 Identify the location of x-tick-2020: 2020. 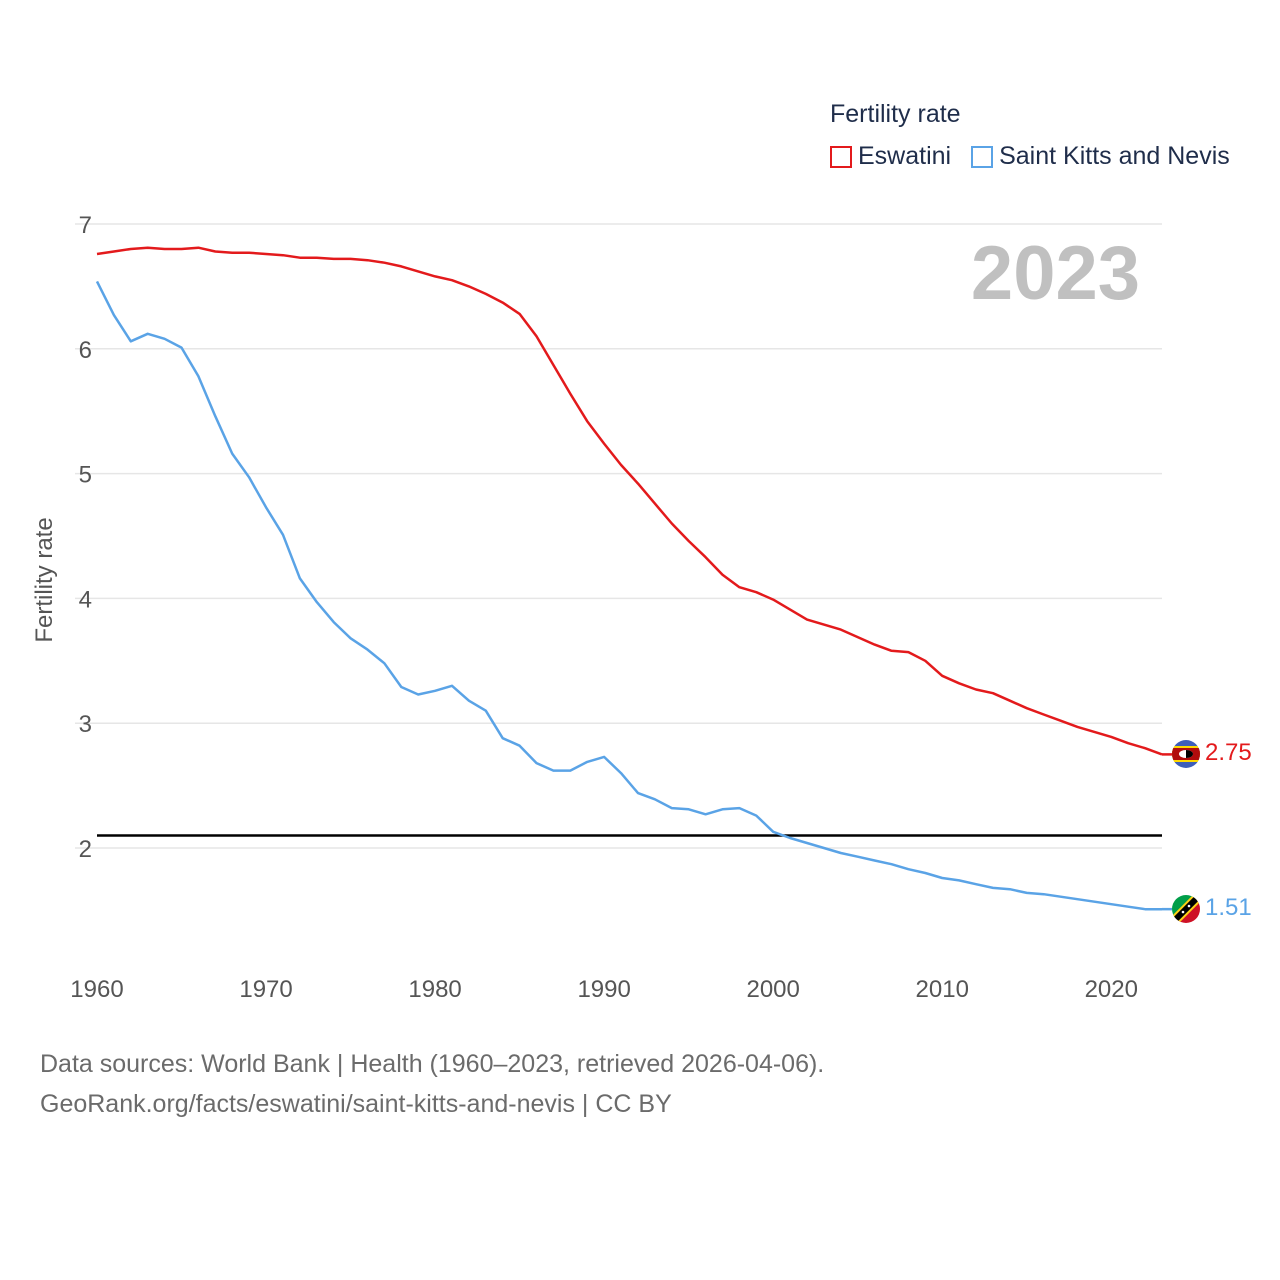
(1111, 989).